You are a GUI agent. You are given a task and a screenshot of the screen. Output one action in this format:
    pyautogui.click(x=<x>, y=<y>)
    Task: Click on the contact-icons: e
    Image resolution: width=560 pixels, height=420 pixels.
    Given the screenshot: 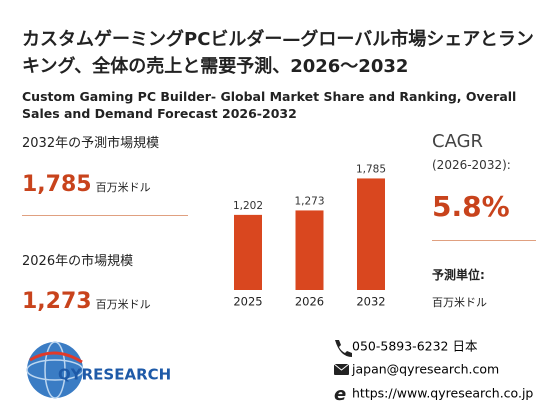 What is the action you would take?
    pyautogui.click(x=342, y=372)
    